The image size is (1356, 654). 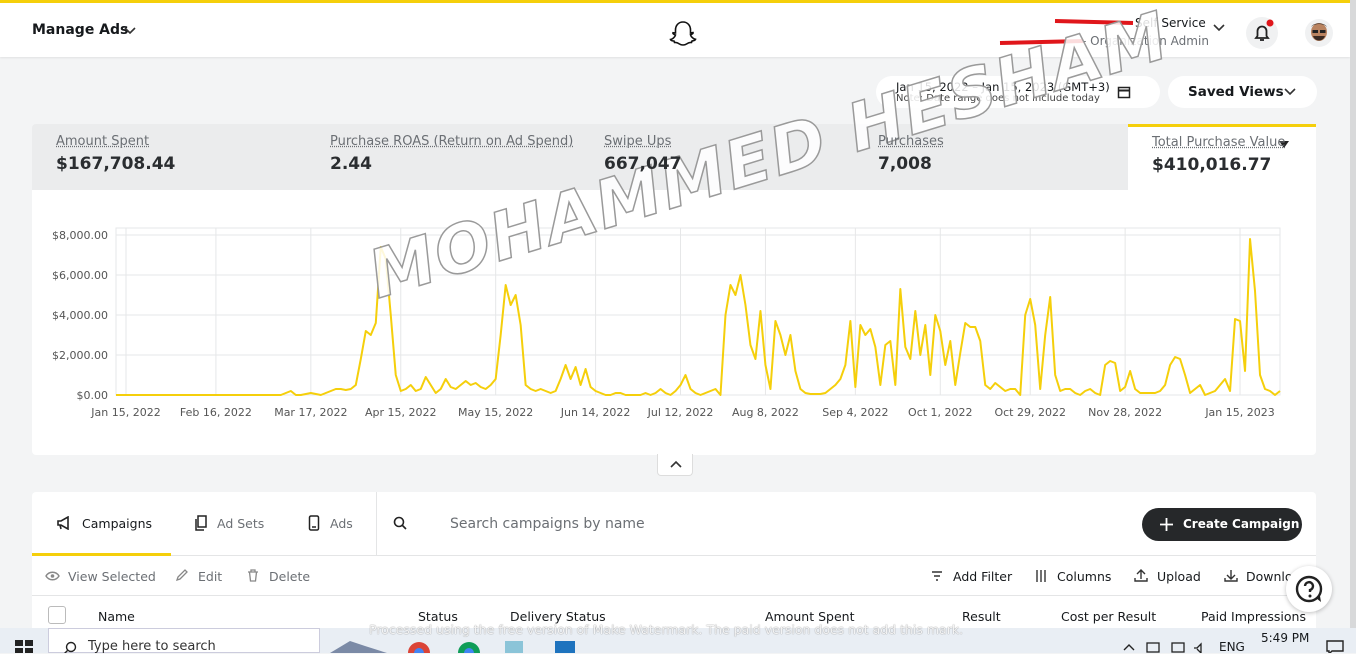 I want to click on x-tick-label: Jan 15, 2022, so click(x=125, y=412).